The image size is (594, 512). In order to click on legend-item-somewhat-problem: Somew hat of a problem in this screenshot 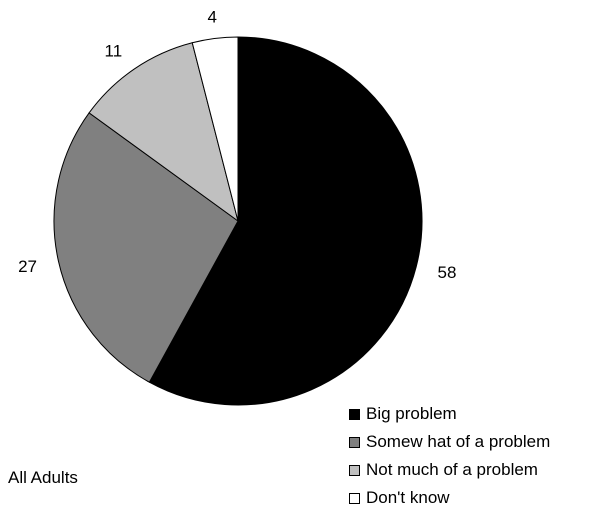, I will do `click(449, 442)`.